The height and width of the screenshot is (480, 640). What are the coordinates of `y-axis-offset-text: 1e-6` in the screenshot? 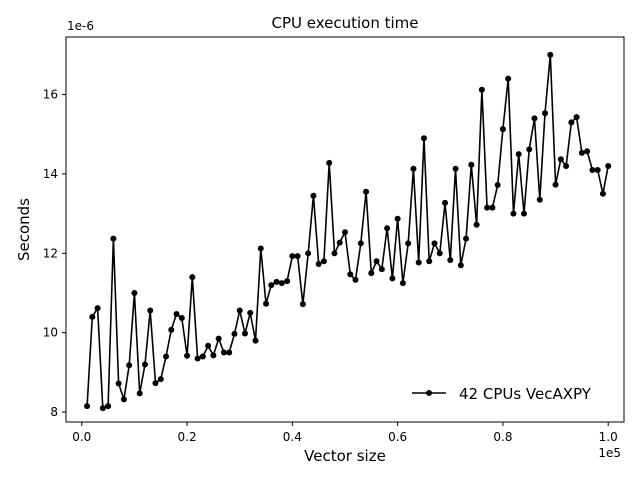 It's located at (80, 26).